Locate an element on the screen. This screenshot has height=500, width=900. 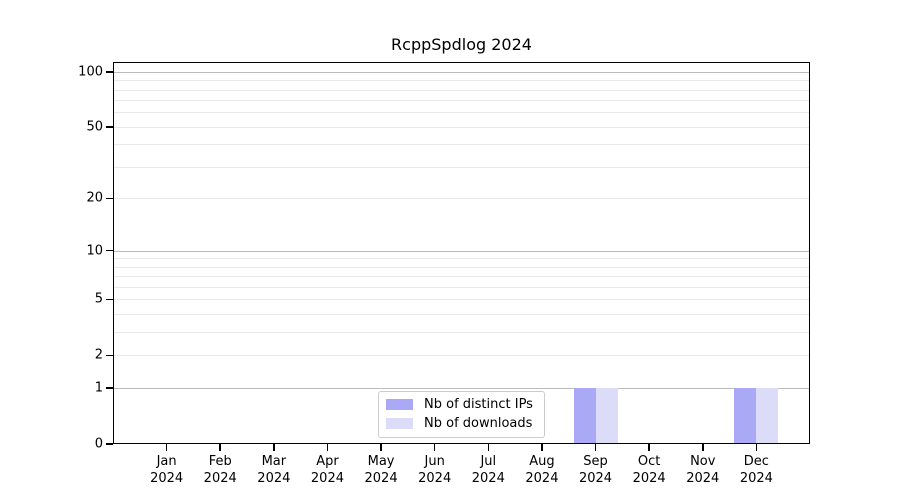
legend-swatch-downloads is located at coordinates (399, 423).